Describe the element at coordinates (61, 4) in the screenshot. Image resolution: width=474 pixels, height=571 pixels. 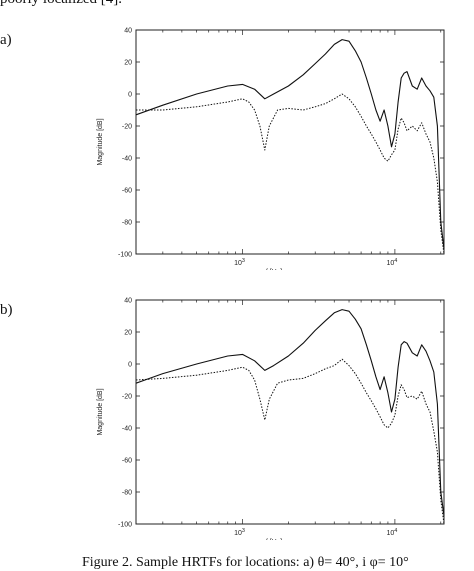
I see `preceding-text-line: poorly localized [4].` at that location.